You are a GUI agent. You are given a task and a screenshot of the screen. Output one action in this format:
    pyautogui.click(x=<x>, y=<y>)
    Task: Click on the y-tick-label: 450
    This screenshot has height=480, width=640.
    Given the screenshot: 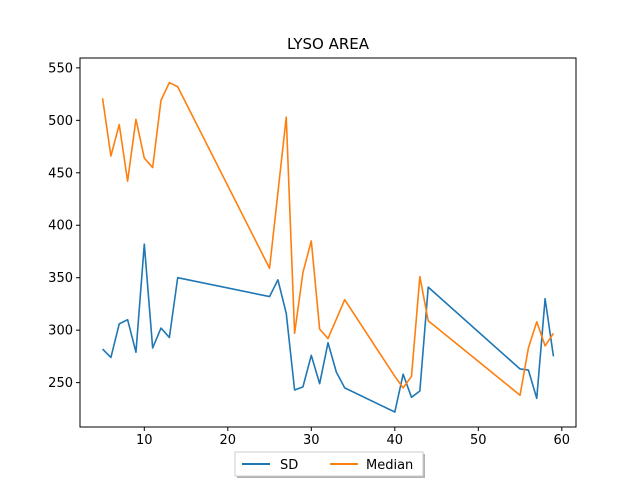 What is the action you would take?
    pyautogui.click(x=60, y=173)
    